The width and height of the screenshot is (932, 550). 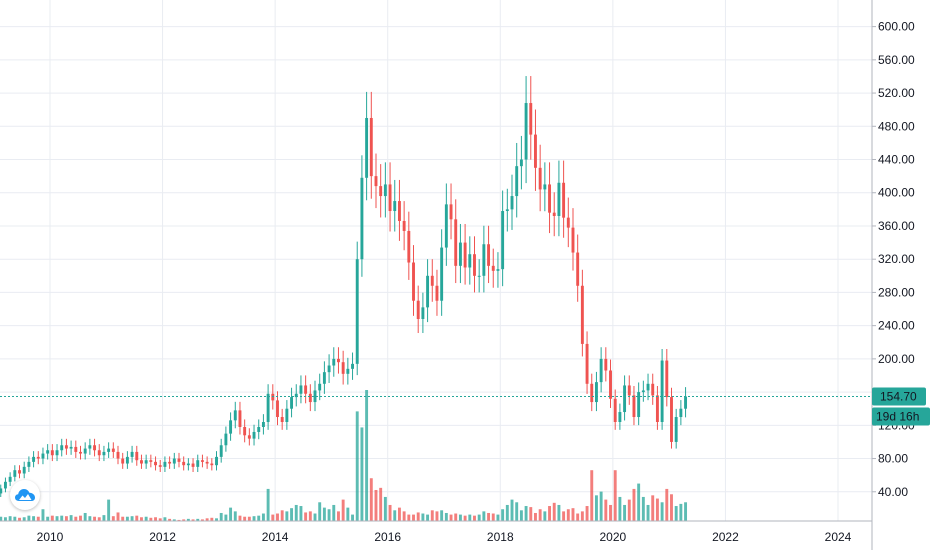 What do you see at coordinates (896, 126) in the screenshot?
I see `y-tick-label: 480.00` at bounding box center [896, 126].